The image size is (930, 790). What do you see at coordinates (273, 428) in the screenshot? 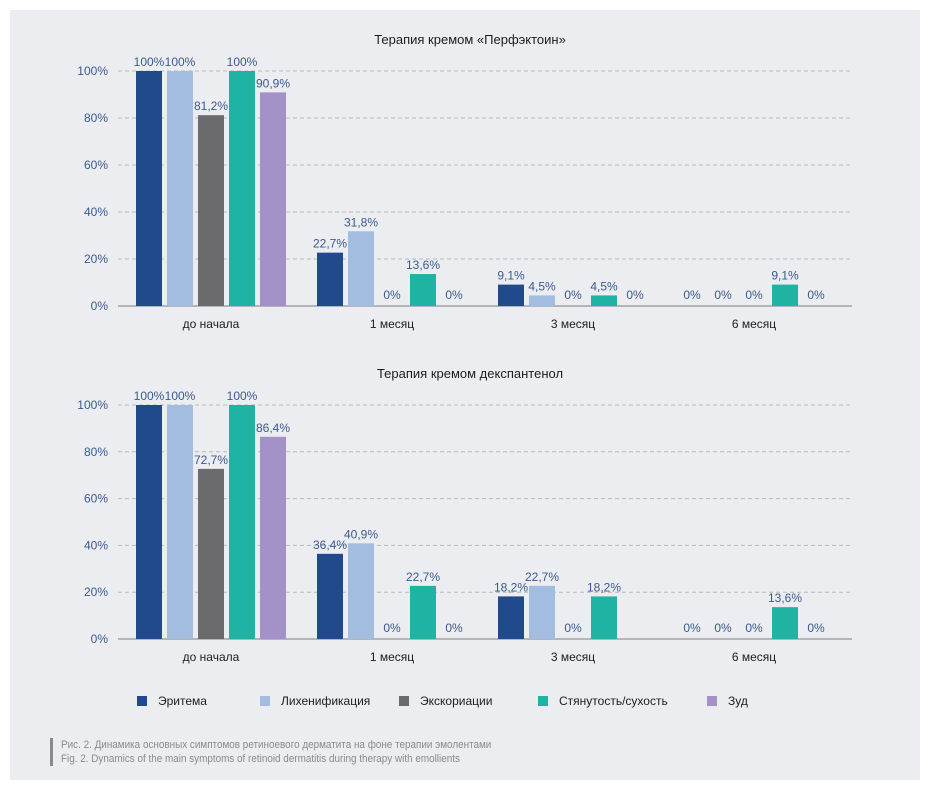
I see `data-label: 86,4%` at bounding box center [273, 428].